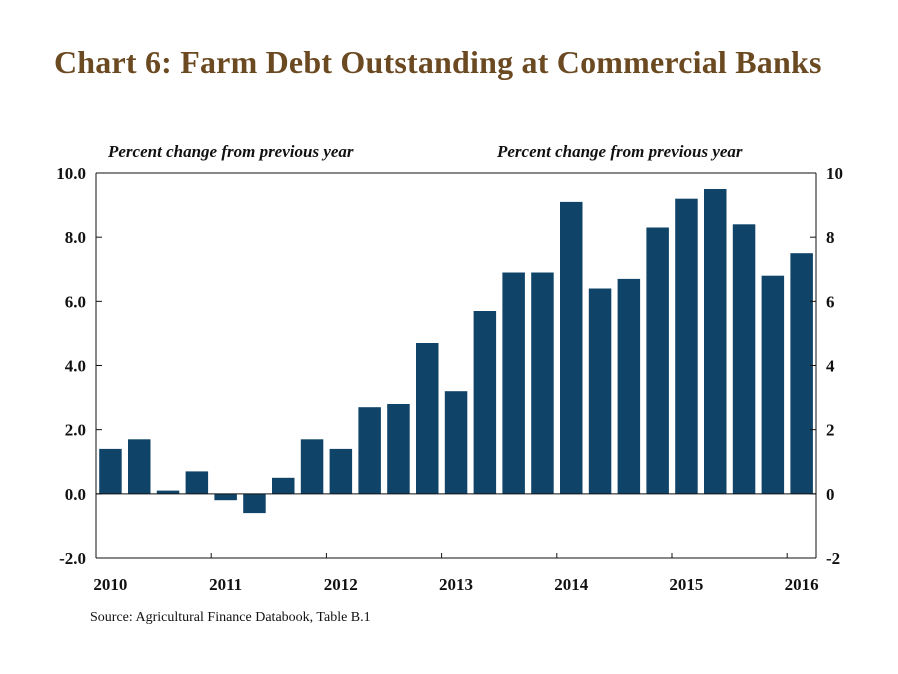 Image resolution: width=898 pixels, height=674 pixels. What do you see at coordinates (283, 485) in the screenshot?
I see `bar-2011-q3` at bounding box center [283, 485].